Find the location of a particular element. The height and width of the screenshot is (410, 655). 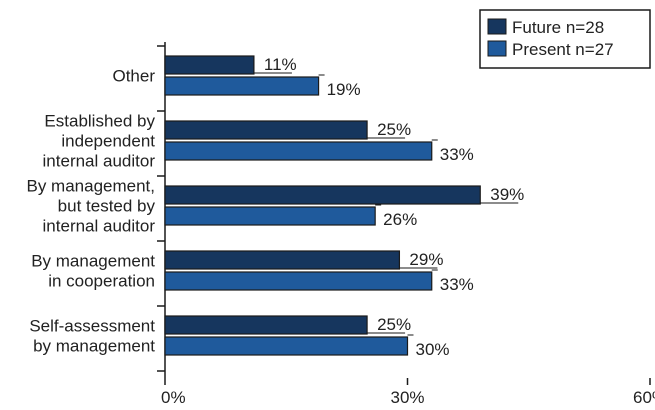

legend-box is located at coordinates (565, 39).